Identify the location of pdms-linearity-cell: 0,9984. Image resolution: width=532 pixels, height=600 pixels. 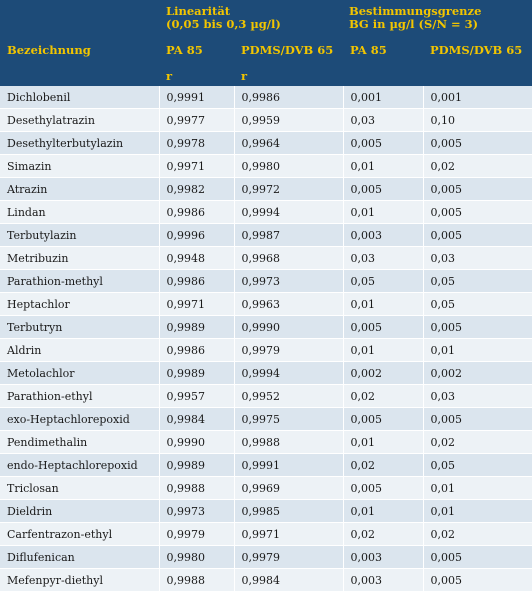
(289, 580).